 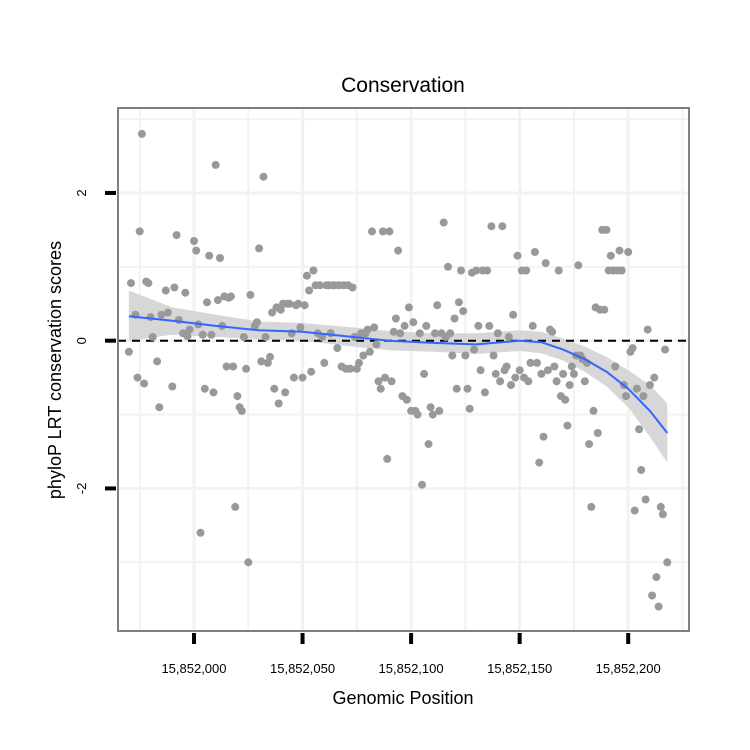 I want to click on x-tick-label: 15,852,000, so click(x=193, y=668).